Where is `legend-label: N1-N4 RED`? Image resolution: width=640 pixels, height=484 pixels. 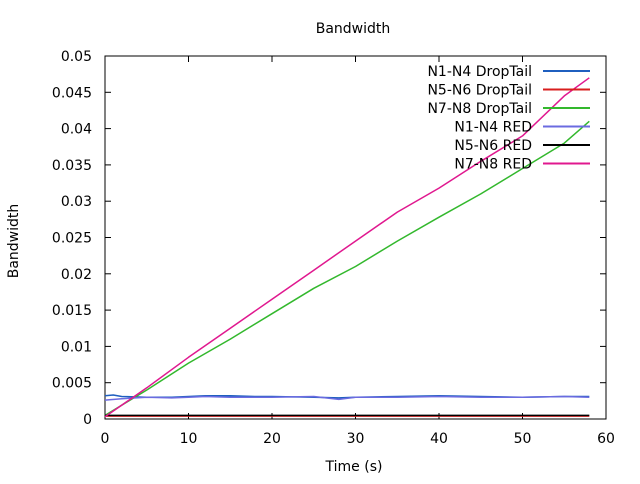 legend-label: N1-N4 RED is located at coordinates (493, 128).